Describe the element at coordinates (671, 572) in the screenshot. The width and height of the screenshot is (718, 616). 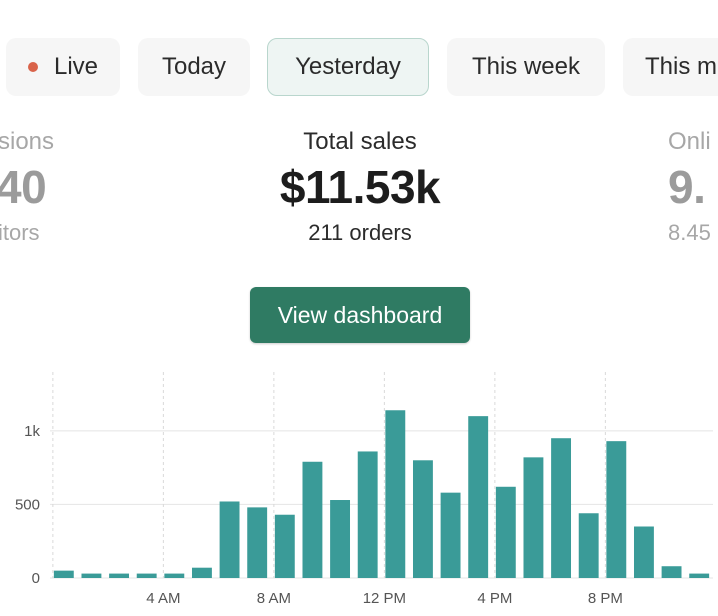
I see `bar-10-pm` at that location.